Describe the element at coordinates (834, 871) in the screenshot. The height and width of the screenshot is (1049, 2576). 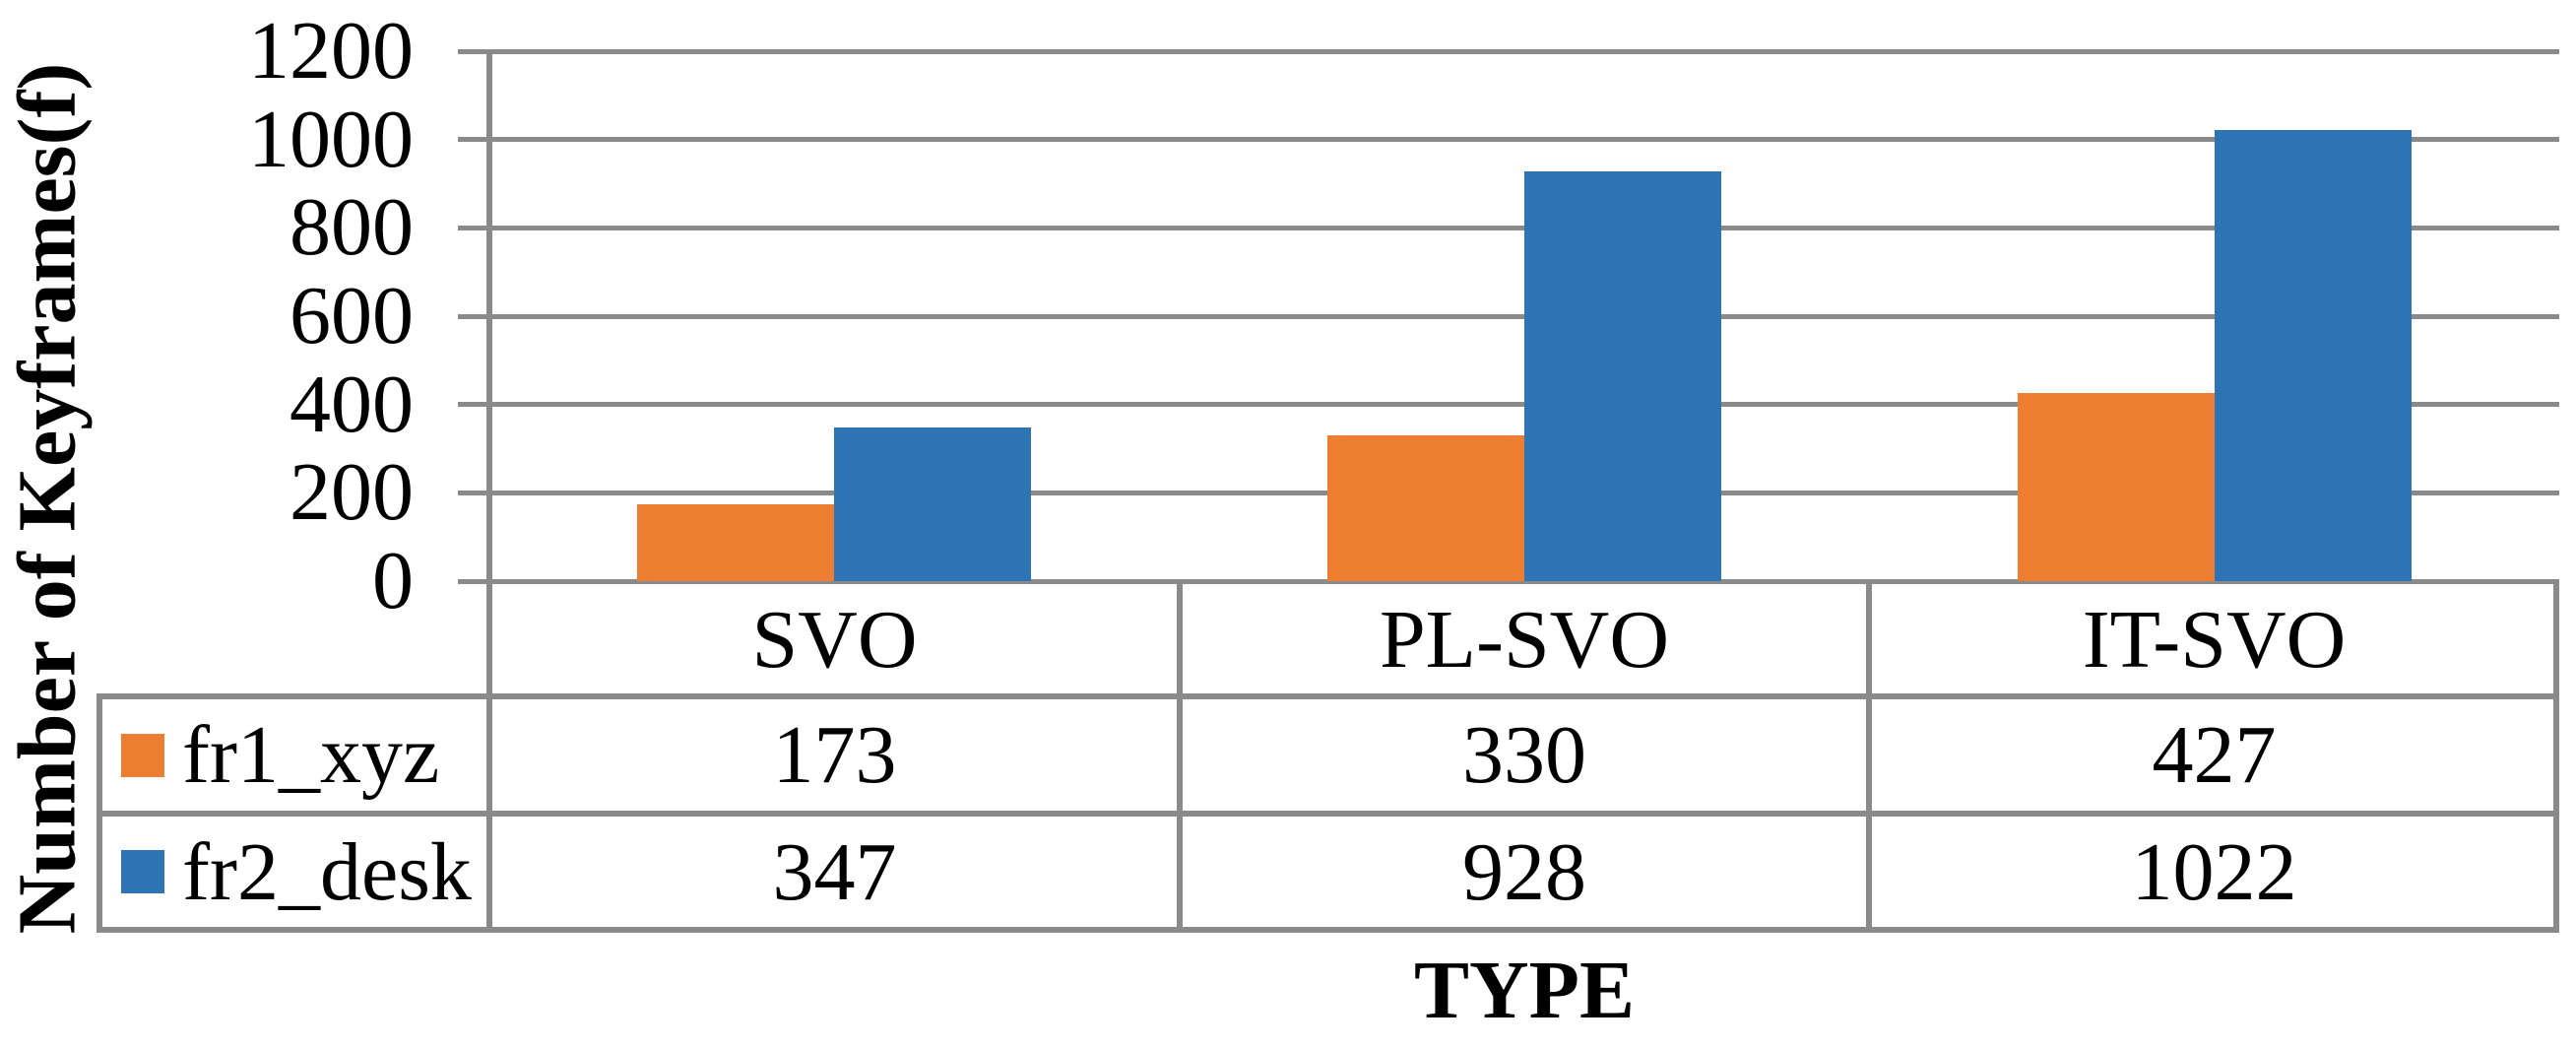
I see `value-fr2-desk-svo: 347` at that location.